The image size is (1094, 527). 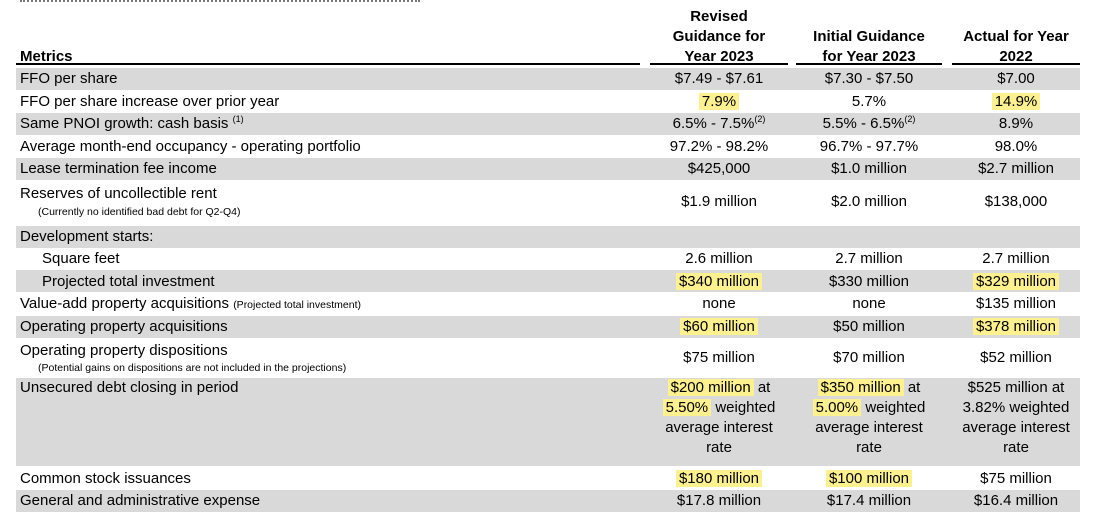 I want to click on header-metrics: Metrics, so click(x=46, y=56).